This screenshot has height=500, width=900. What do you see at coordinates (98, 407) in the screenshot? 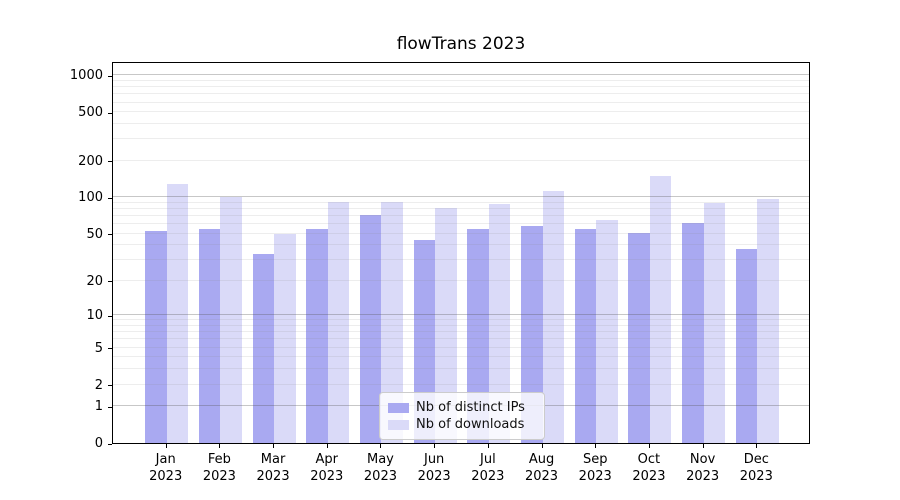
I see `y-tick-label-1: 1` at bounding box center [98, 407].